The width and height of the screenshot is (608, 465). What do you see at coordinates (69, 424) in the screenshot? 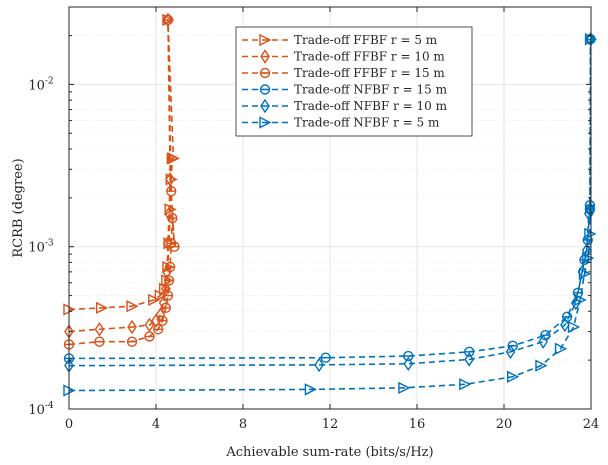
I see `x-tick-label: 0` at bounding box center [69, 424].